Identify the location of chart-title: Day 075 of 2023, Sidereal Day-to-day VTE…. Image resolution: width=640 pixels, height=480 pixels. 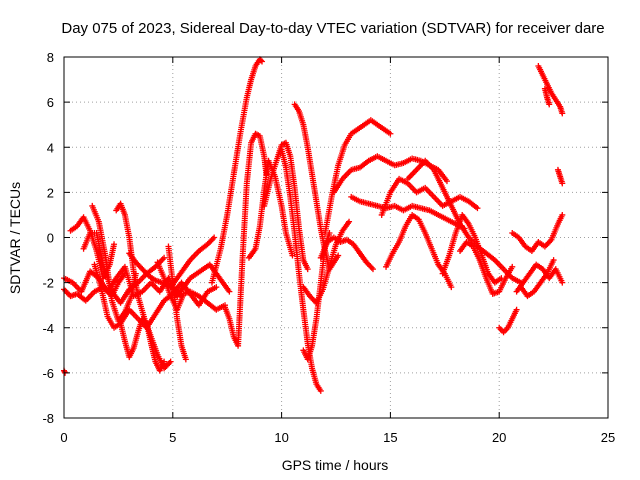
(332, 28).